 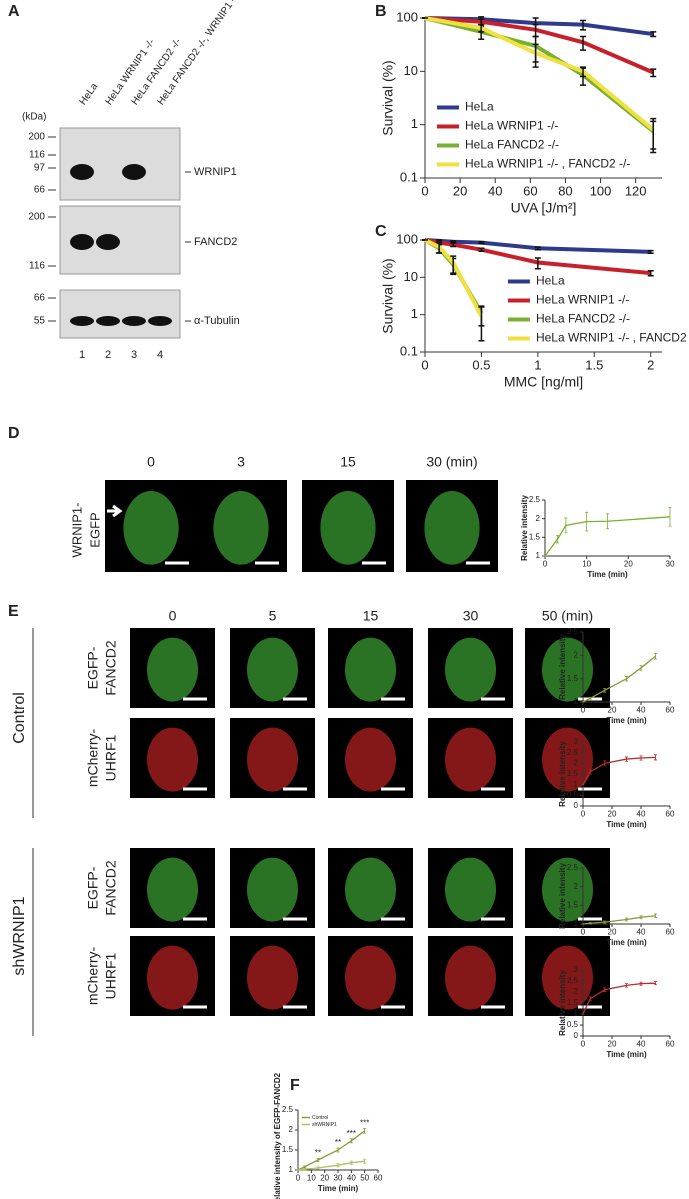 What do you see at coordinates (543, 382) in the screenshot?
I see `x-axis-label: MMC [ng/ml]` at bounding box center [543, 382].